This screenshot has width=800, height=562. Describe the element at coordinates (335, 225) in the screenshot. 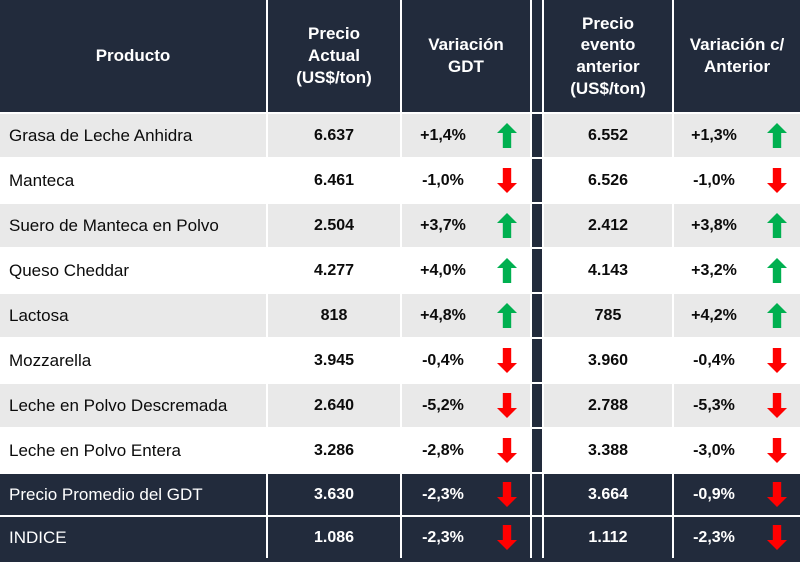

I see `price-current: 2.504` at that location.